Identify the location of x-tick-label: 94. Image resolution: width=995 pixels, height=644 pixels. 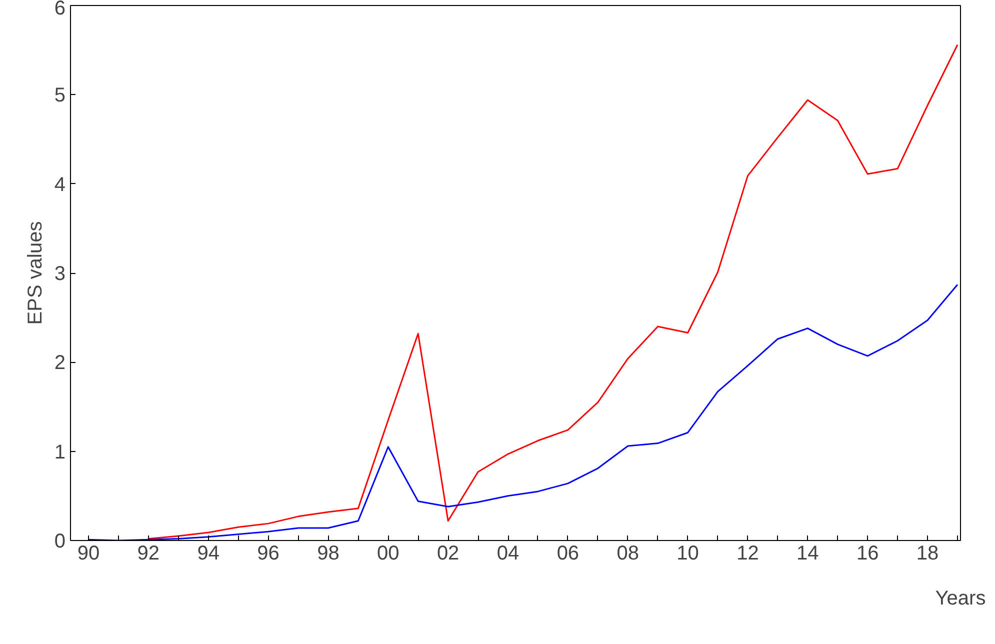
(208, 553).